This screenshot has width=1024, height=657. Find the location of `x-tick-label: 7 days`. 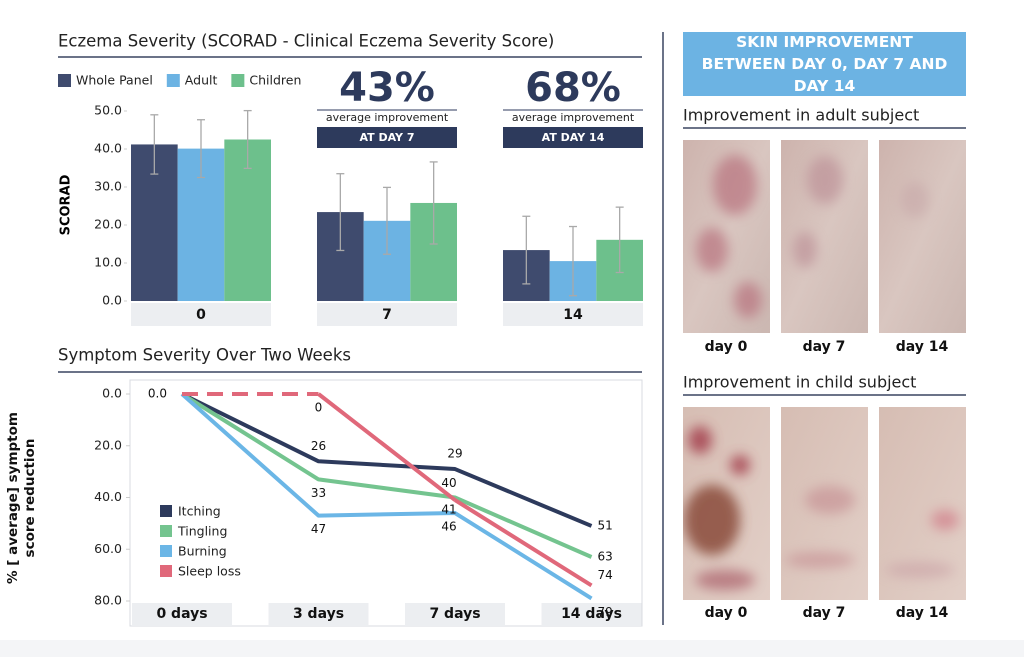

x-tick-label: 7 days is located at coordinates (454, 614).